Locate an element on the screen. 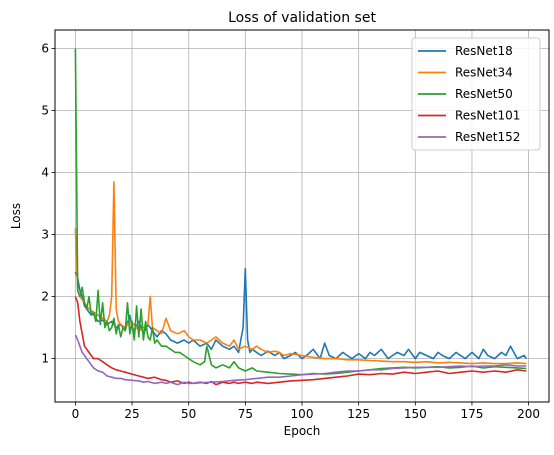  x-axis-title: Epoch is located at coordinates (302, 431).